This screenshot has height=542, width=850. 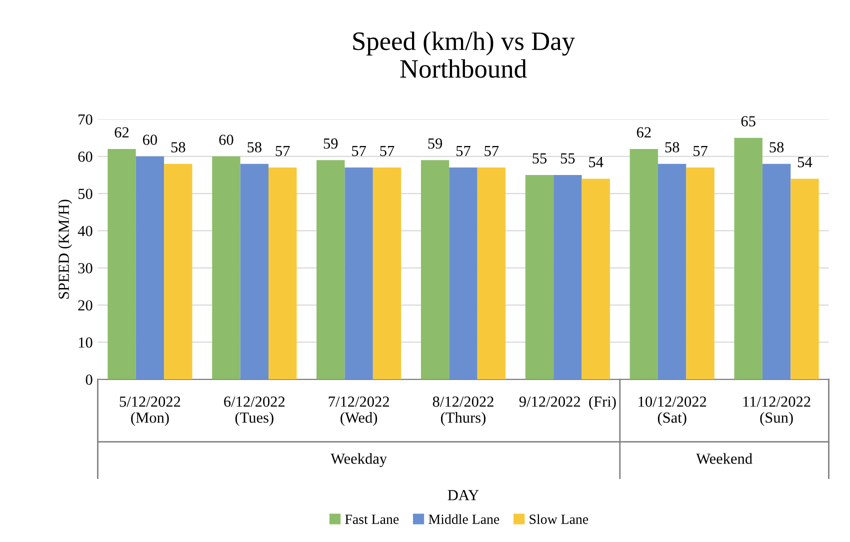 What do you see at coordinates (85, 194) in the screenshot?
I see `y-tick-label: 50` at bounding box center [85, 194].